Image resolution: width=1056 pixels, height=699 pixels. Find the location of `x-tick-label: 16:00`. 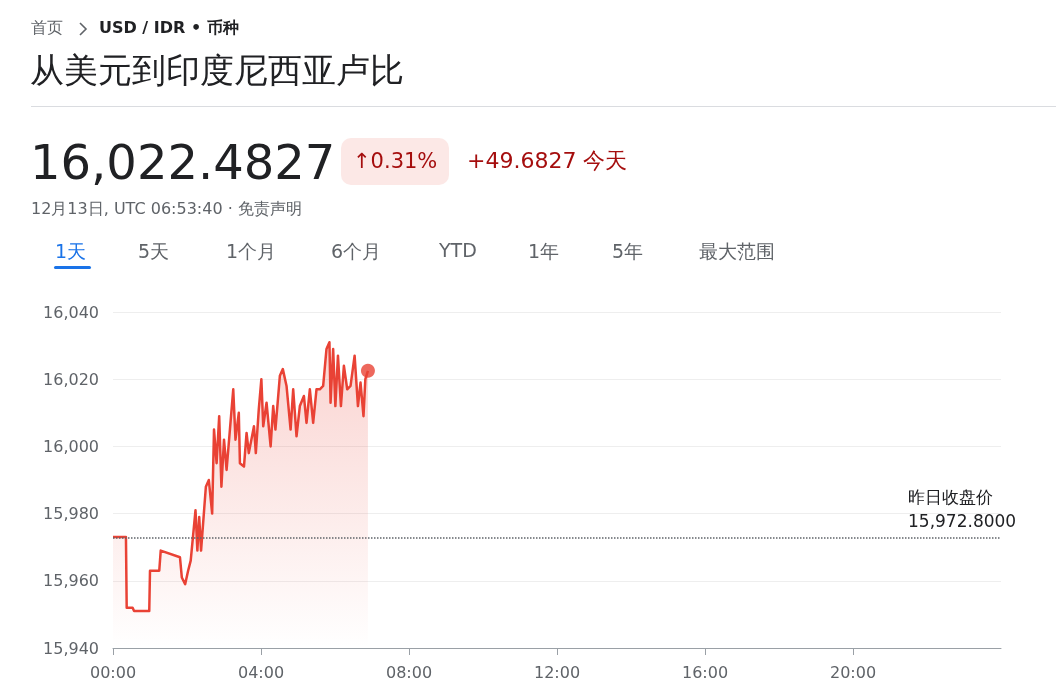

x-tick-label: 16:00 is located at coordinates (705, 672).